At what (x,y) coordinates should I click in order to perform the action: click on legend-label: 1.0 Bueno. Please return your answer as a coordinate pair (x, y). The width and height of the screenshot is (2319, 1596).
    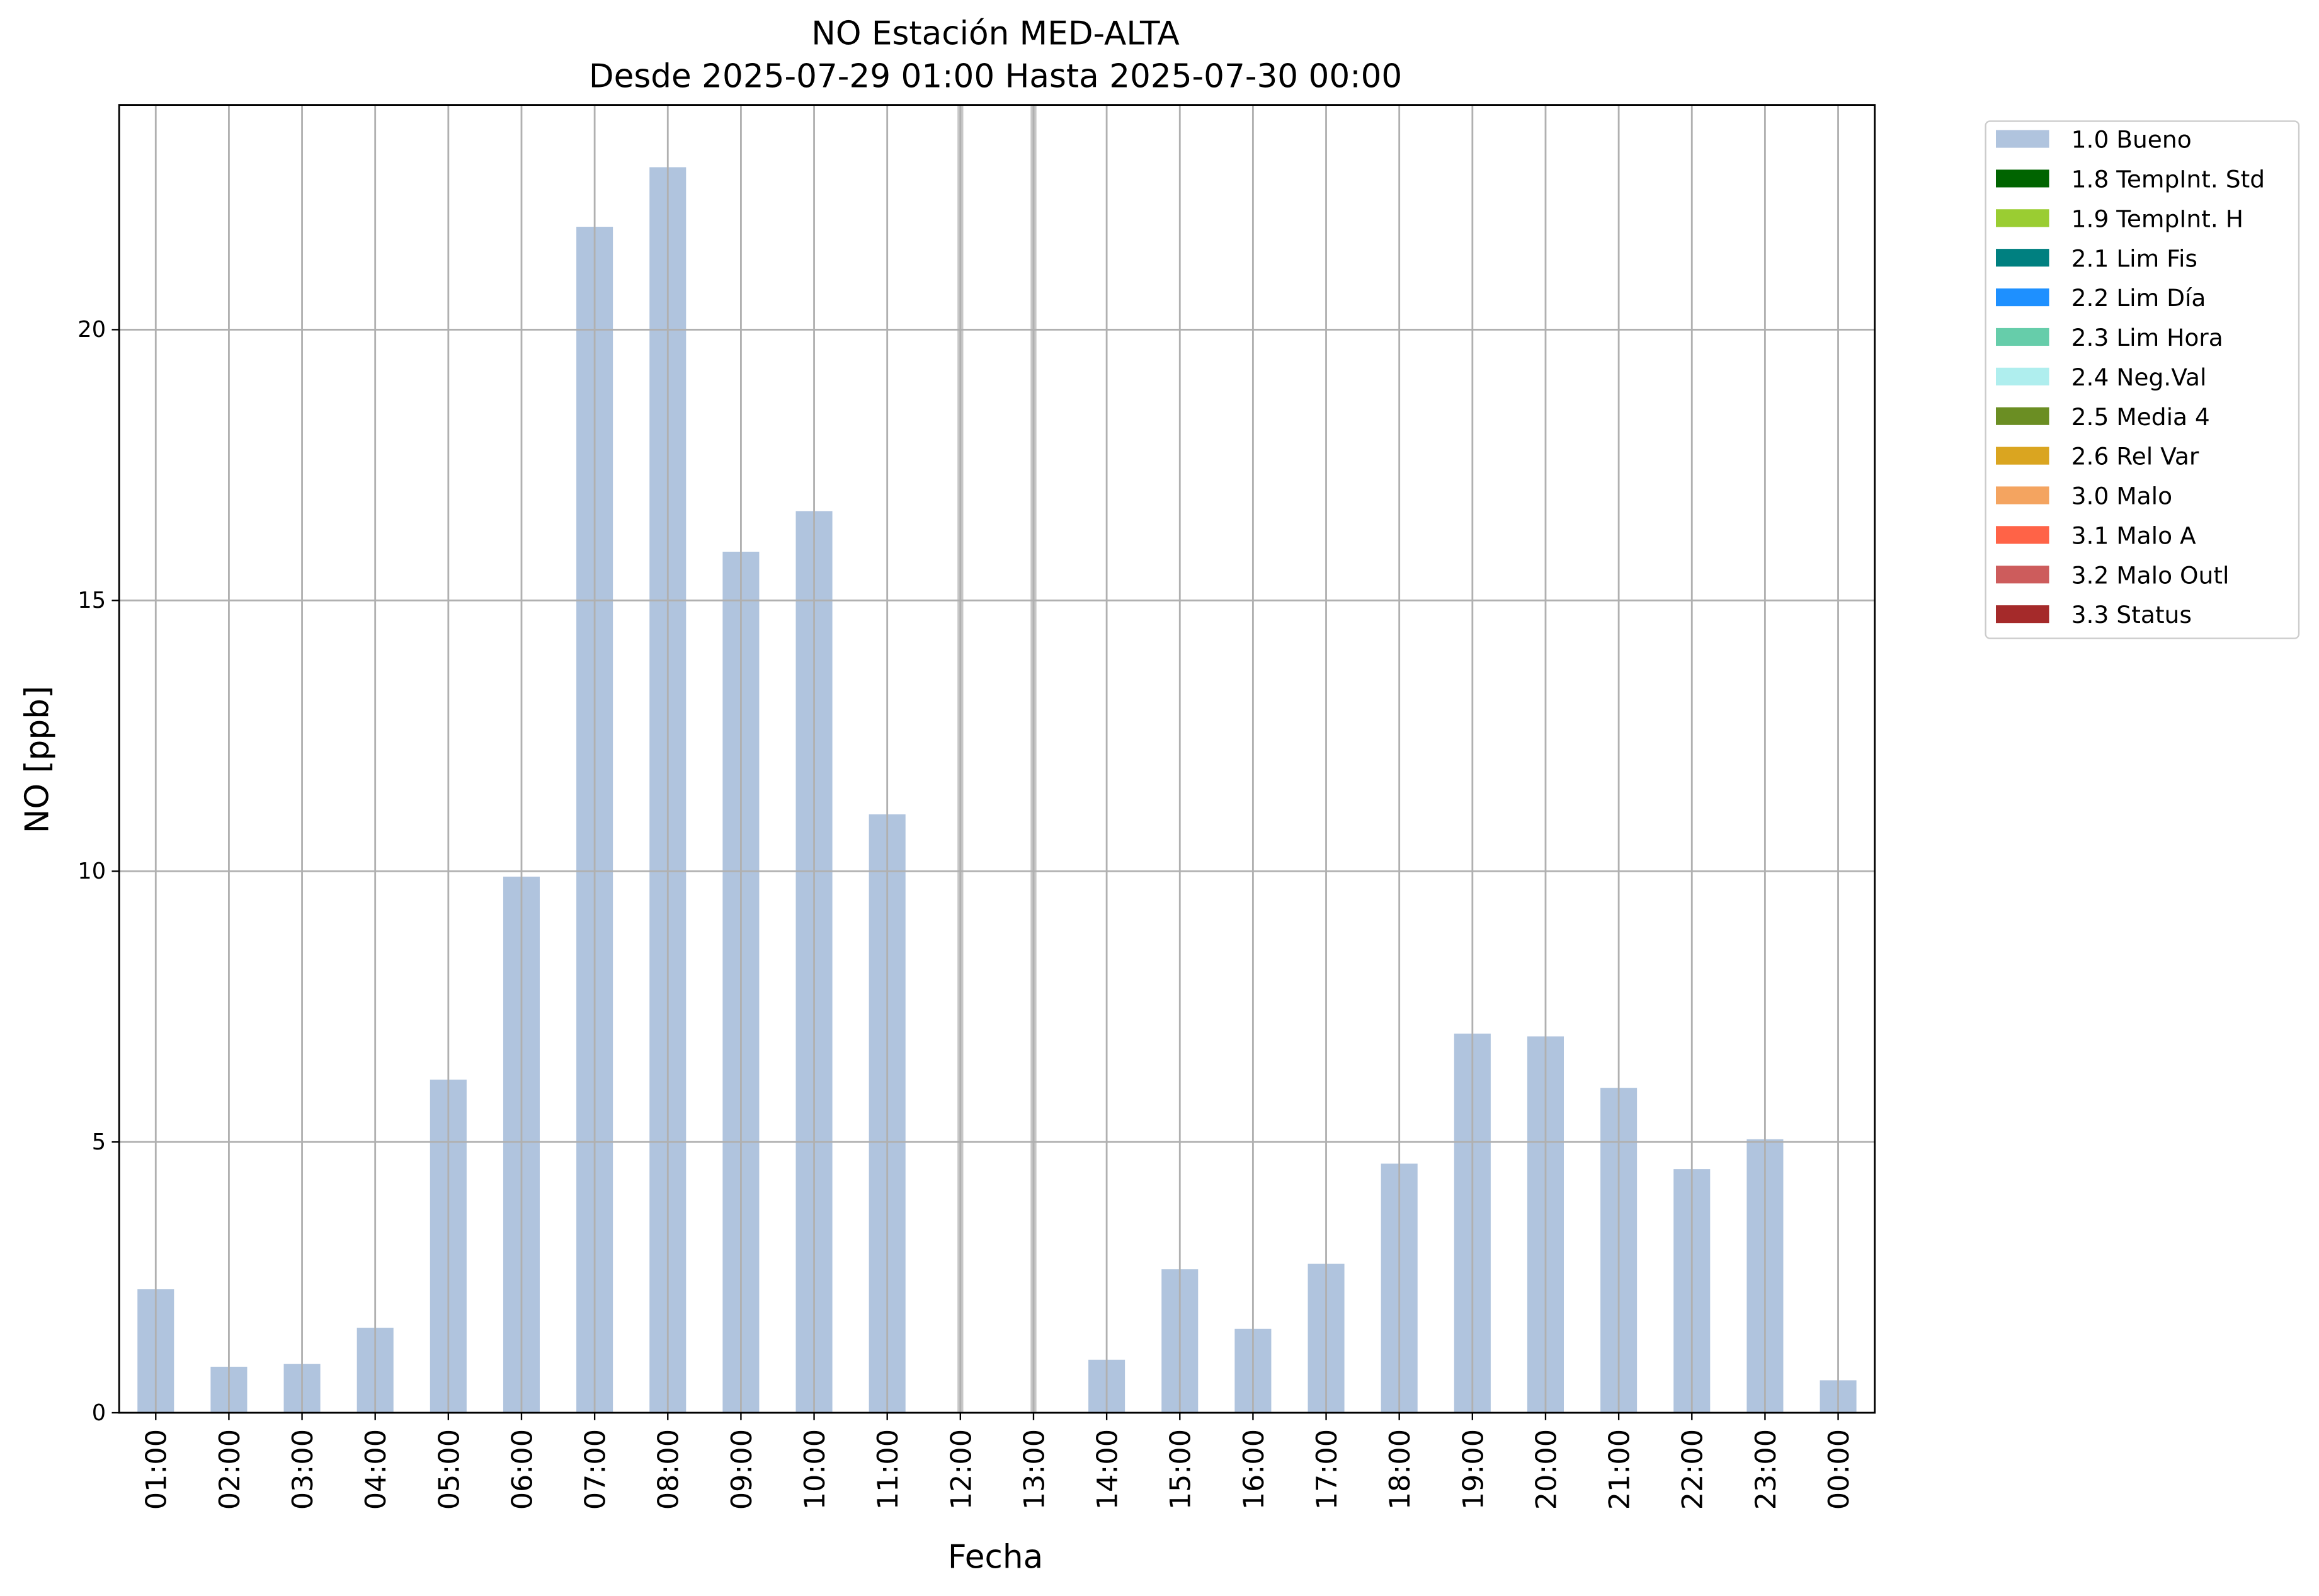
    Looking at the image, I should click on (2131, 140).